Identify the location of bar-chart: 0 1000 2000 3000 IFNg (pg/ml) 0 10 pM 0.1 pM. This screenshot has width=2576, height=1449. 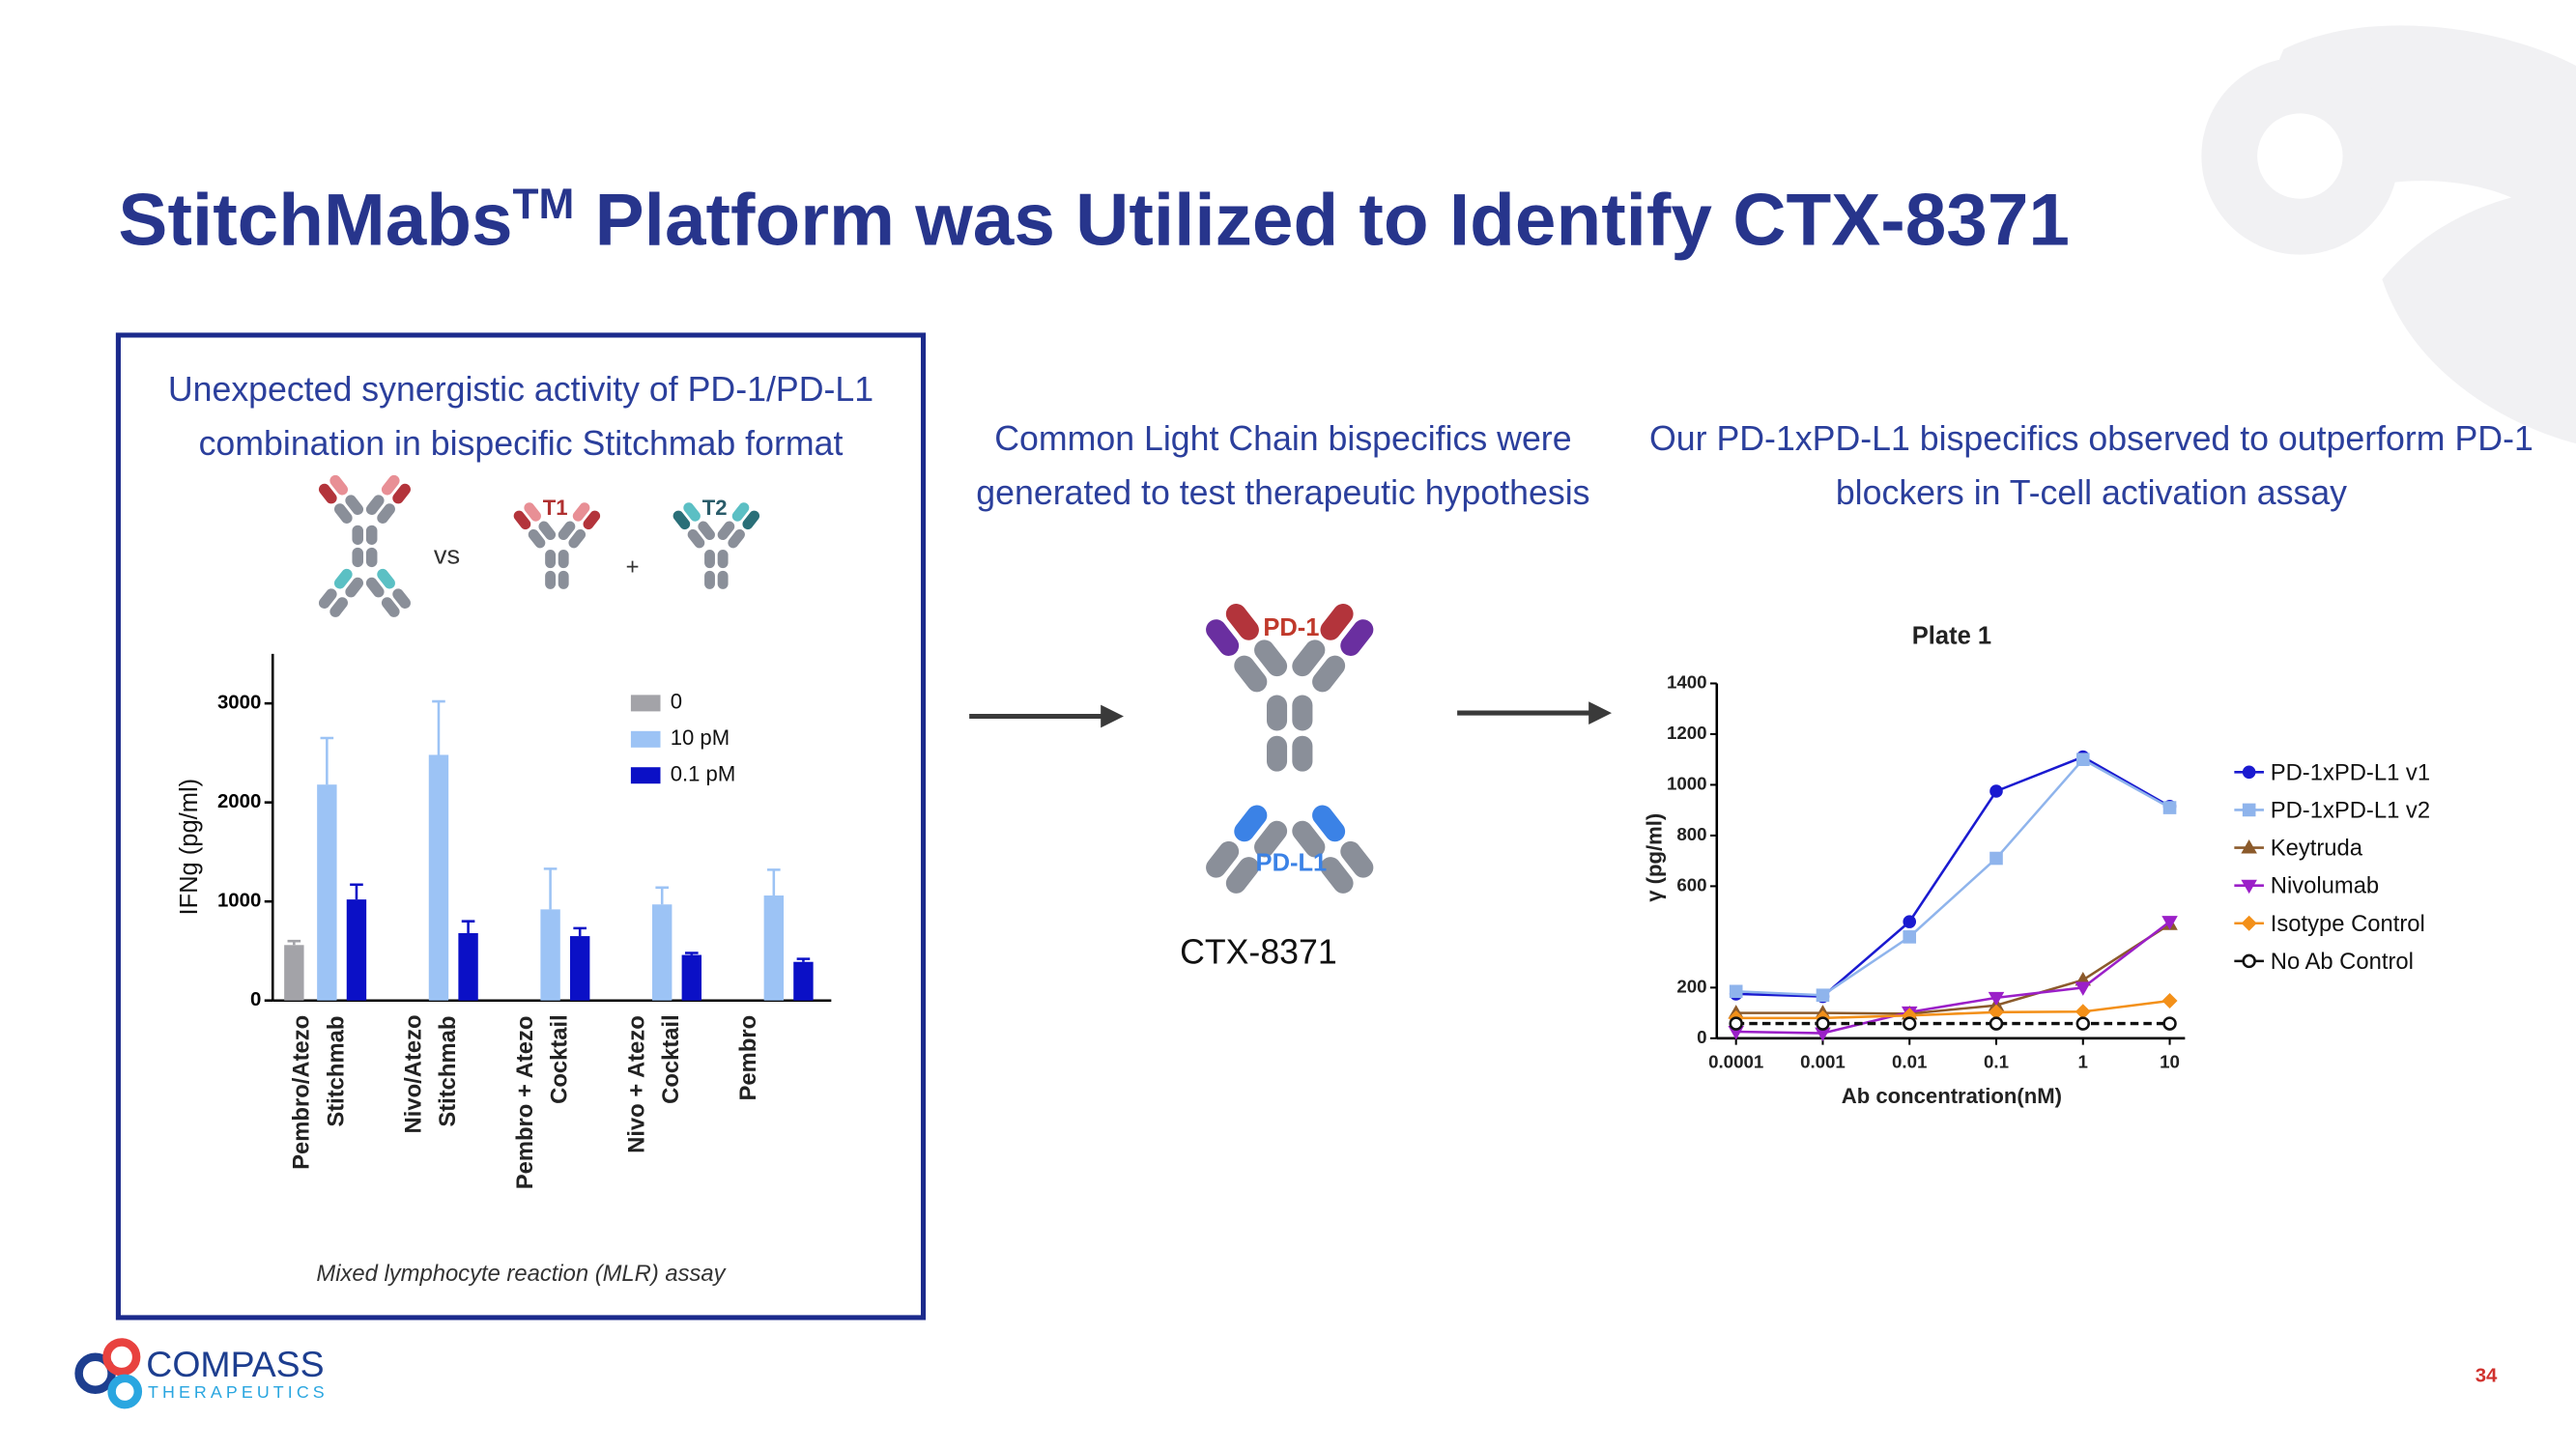
(504, 831).